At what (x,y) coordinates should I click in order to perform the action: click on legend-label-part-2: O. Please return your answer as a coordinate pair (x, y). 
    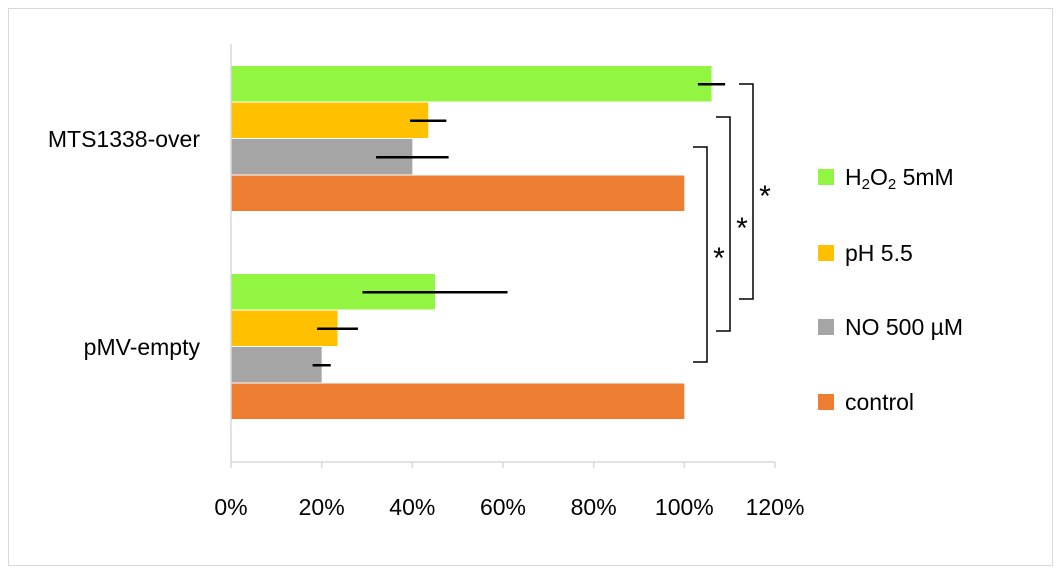
    Looking at the image, I should click on (879, 177).